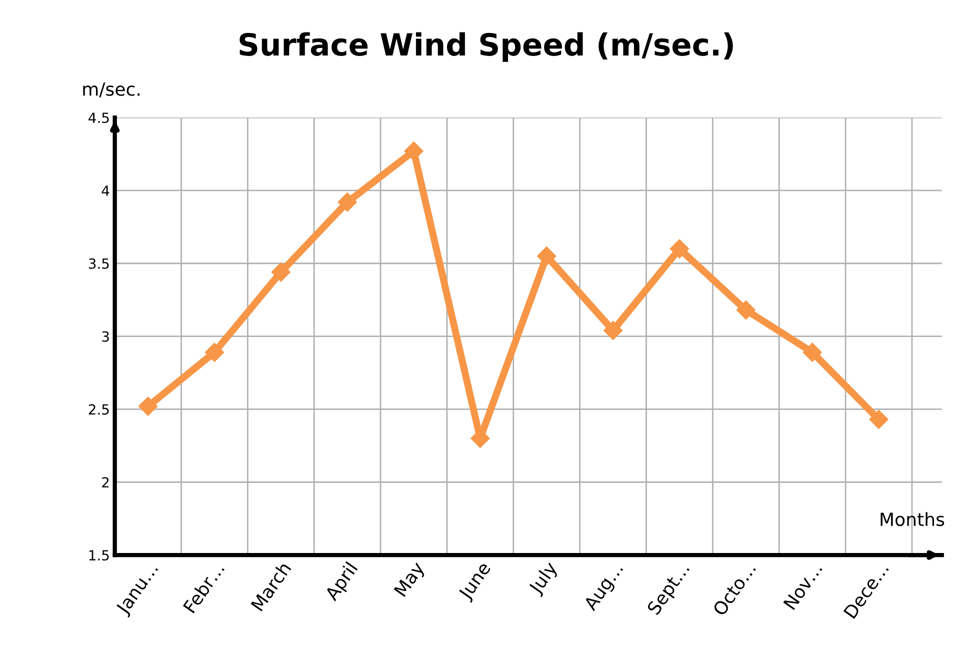  I want to click on y-tick-label: 3.5, so click(98, 263).